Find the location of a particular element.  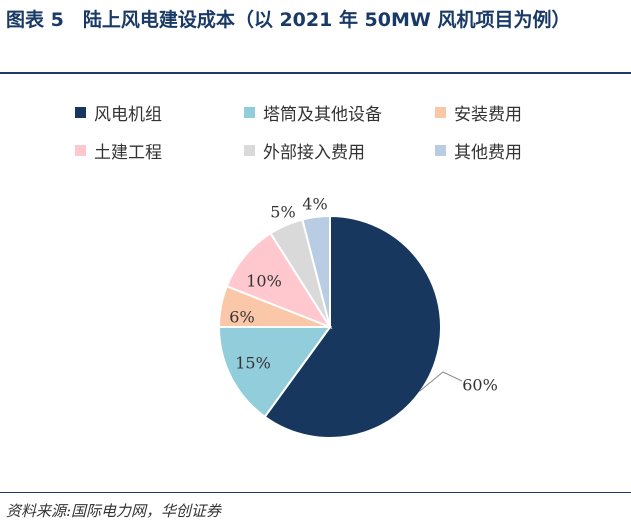

legend-item: 土建工程 is located at coordinates (118, 150).